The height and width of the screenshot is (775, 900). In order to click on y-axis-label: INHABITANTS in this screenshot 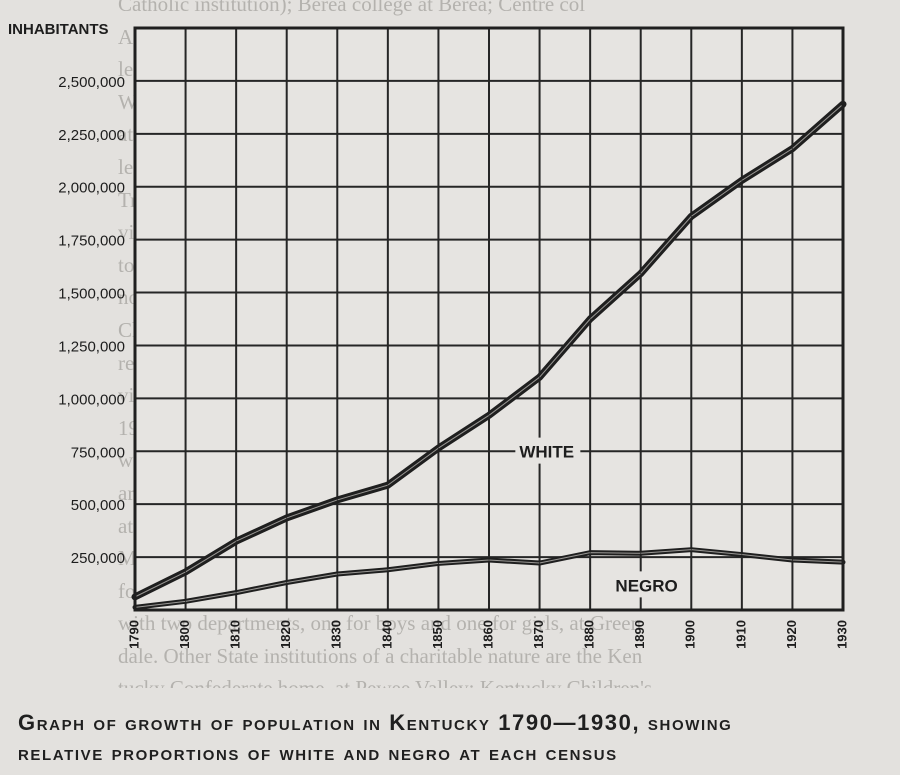, I will do `click(58, 29)`.